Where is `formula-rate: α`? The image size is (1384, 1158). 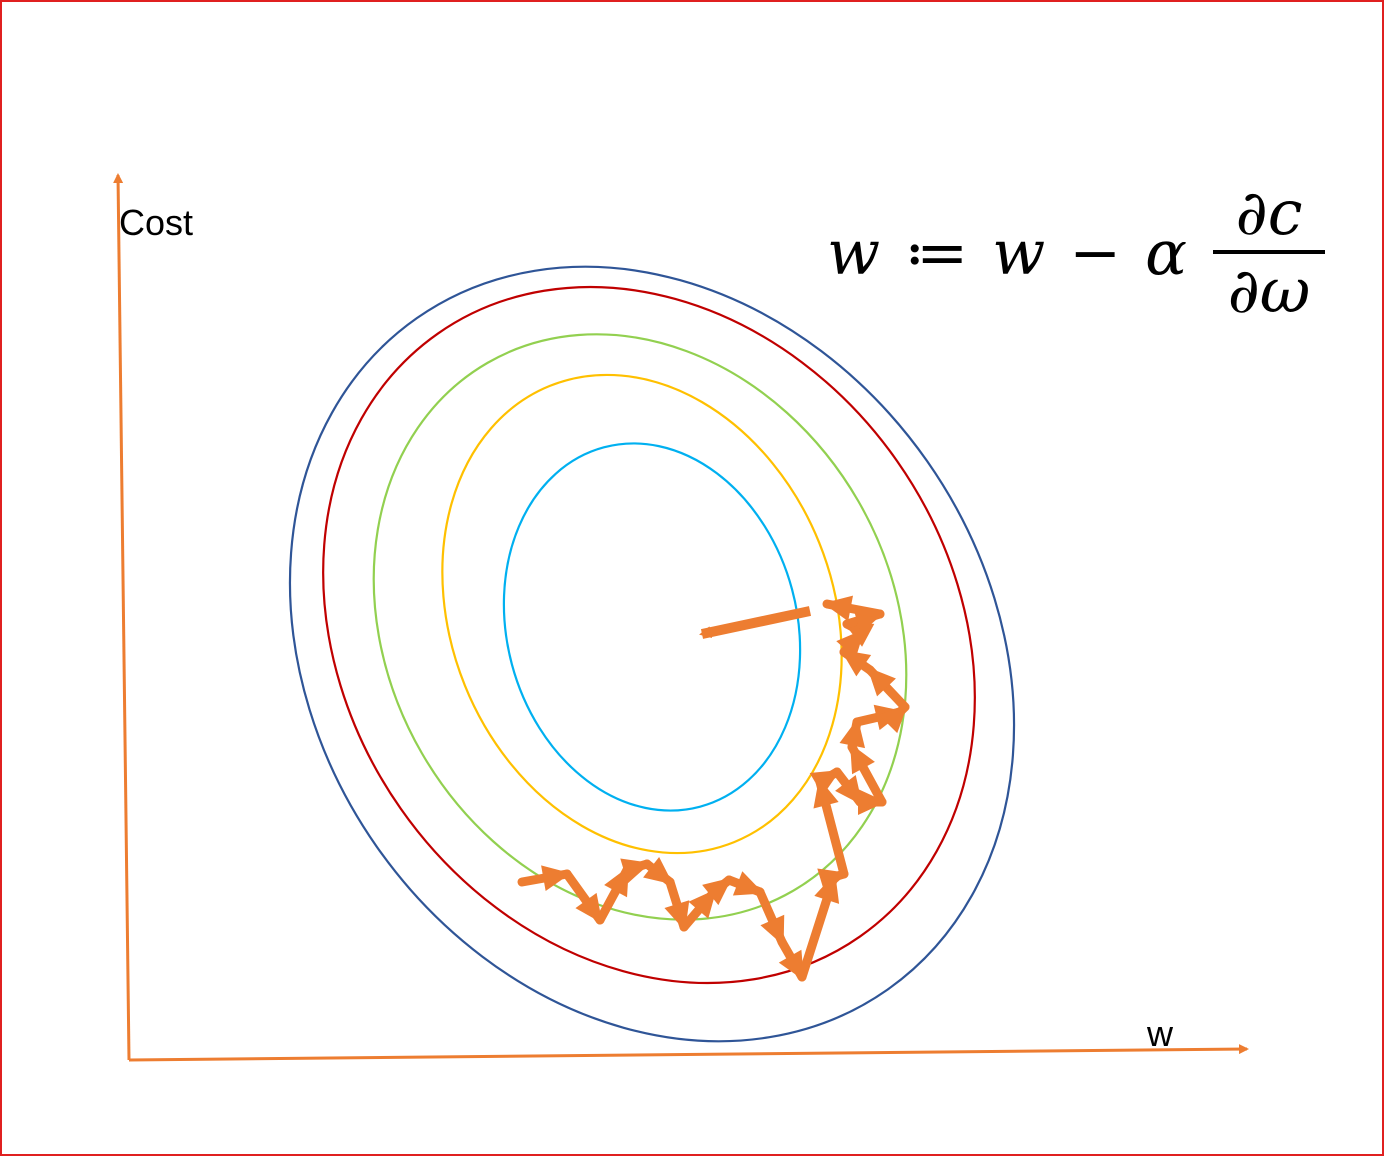
formula-rate: α is located at coordinates (1166, 252).